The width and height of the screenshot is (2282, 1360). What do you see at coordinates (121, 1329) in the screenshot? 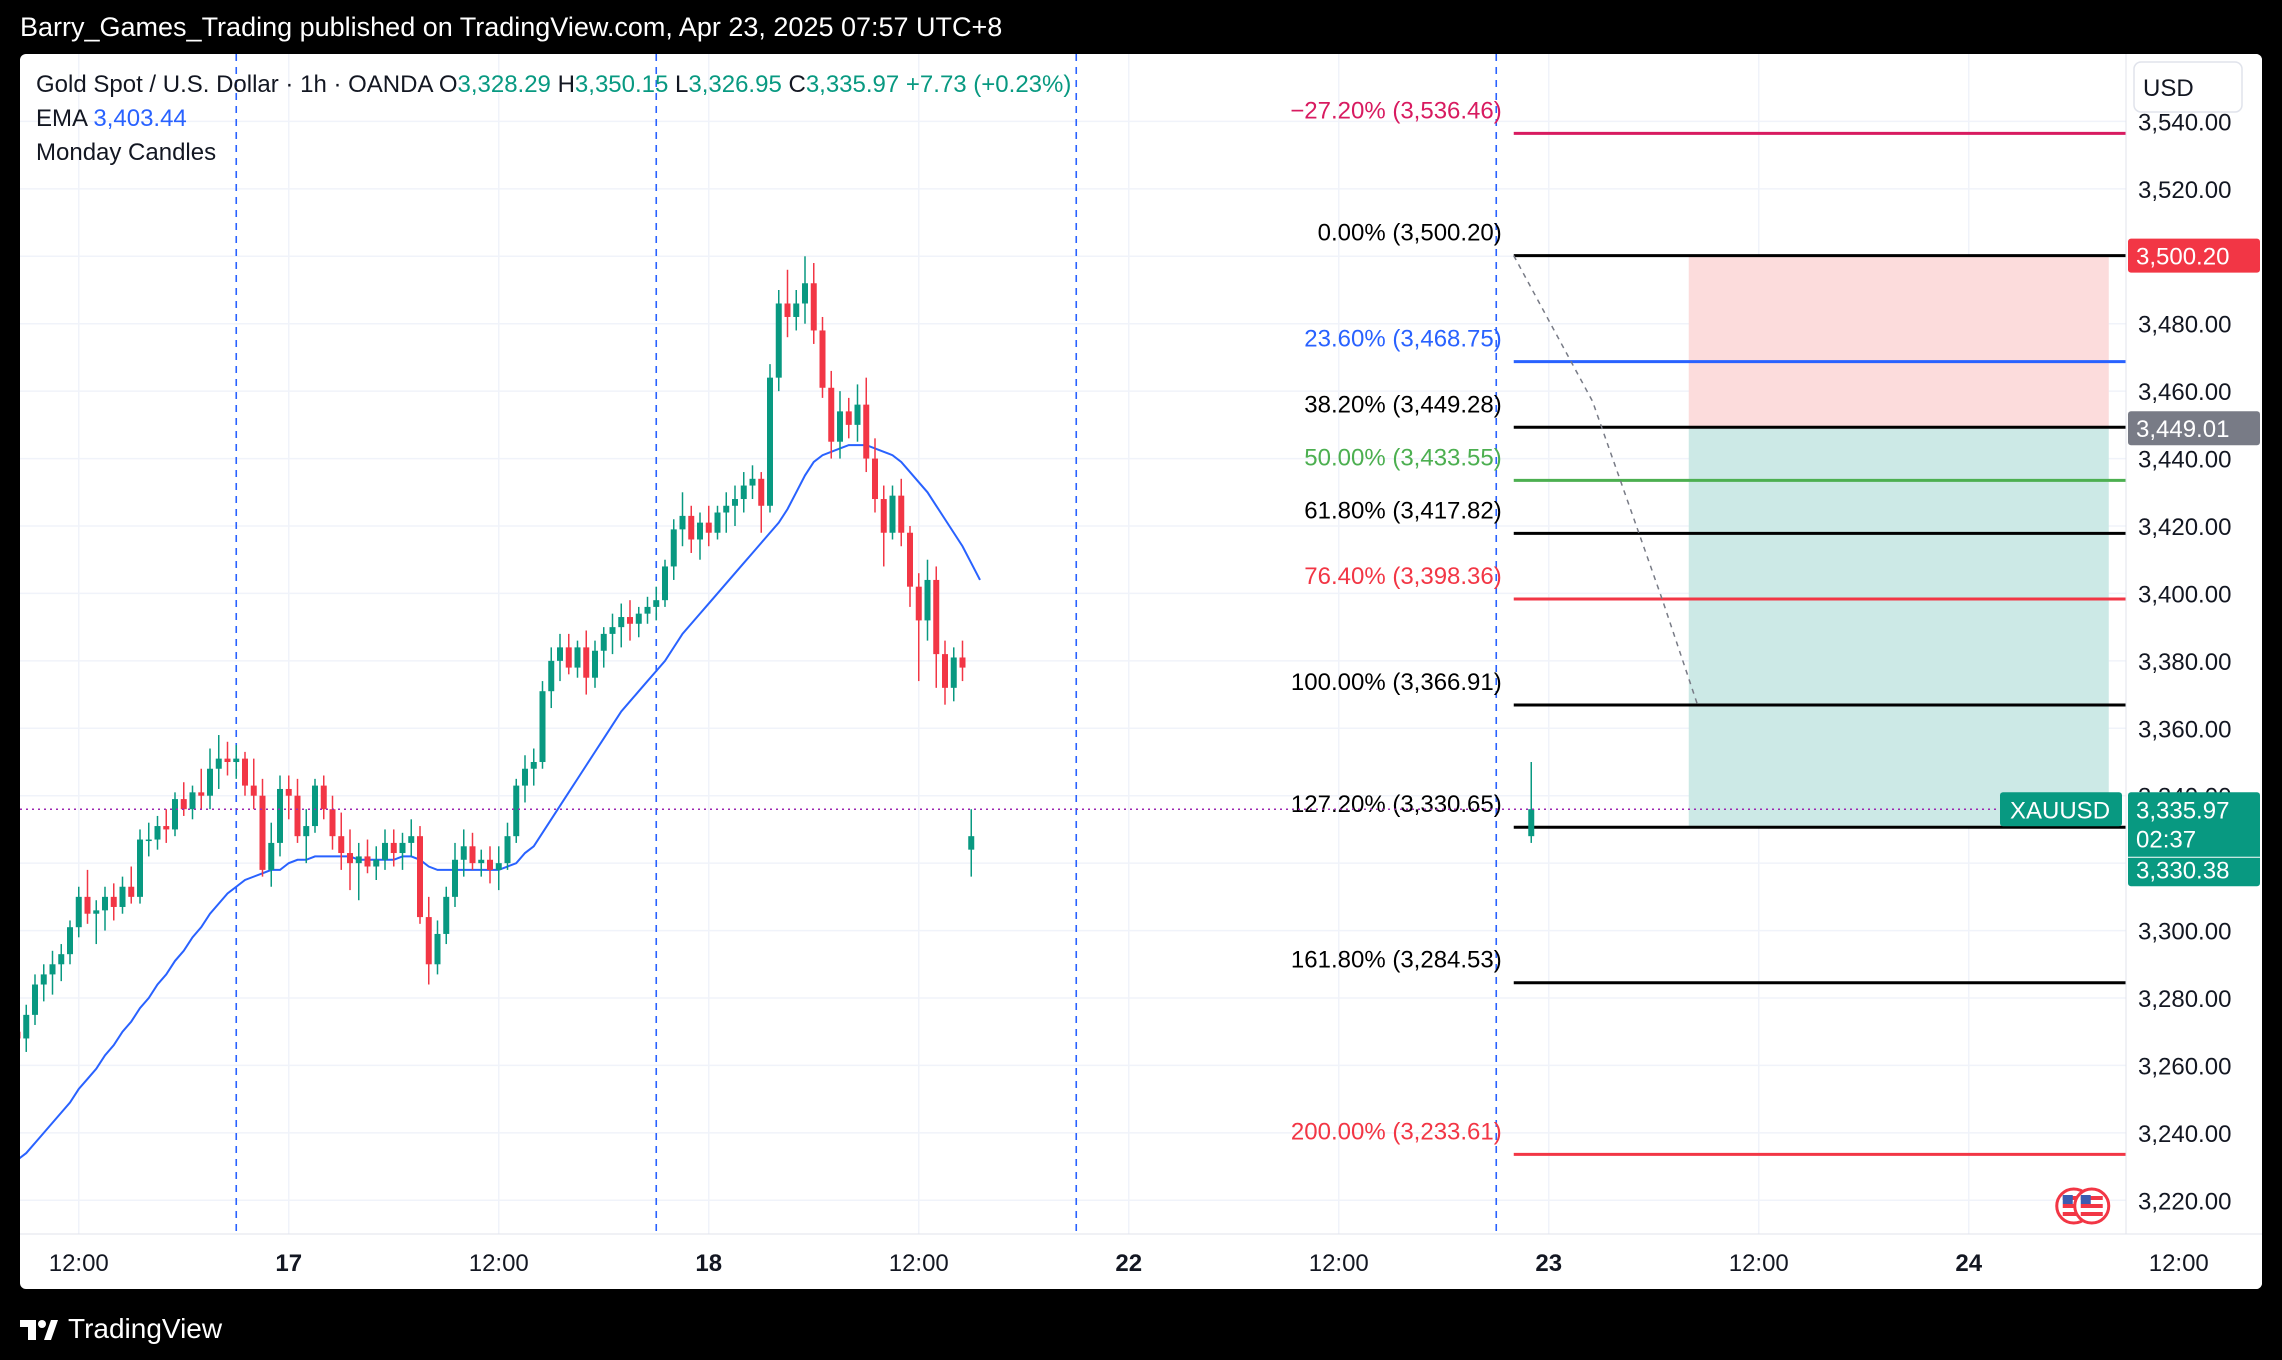
I see `tradingview-logo: TradingView` at bounding box center [121, 1329].